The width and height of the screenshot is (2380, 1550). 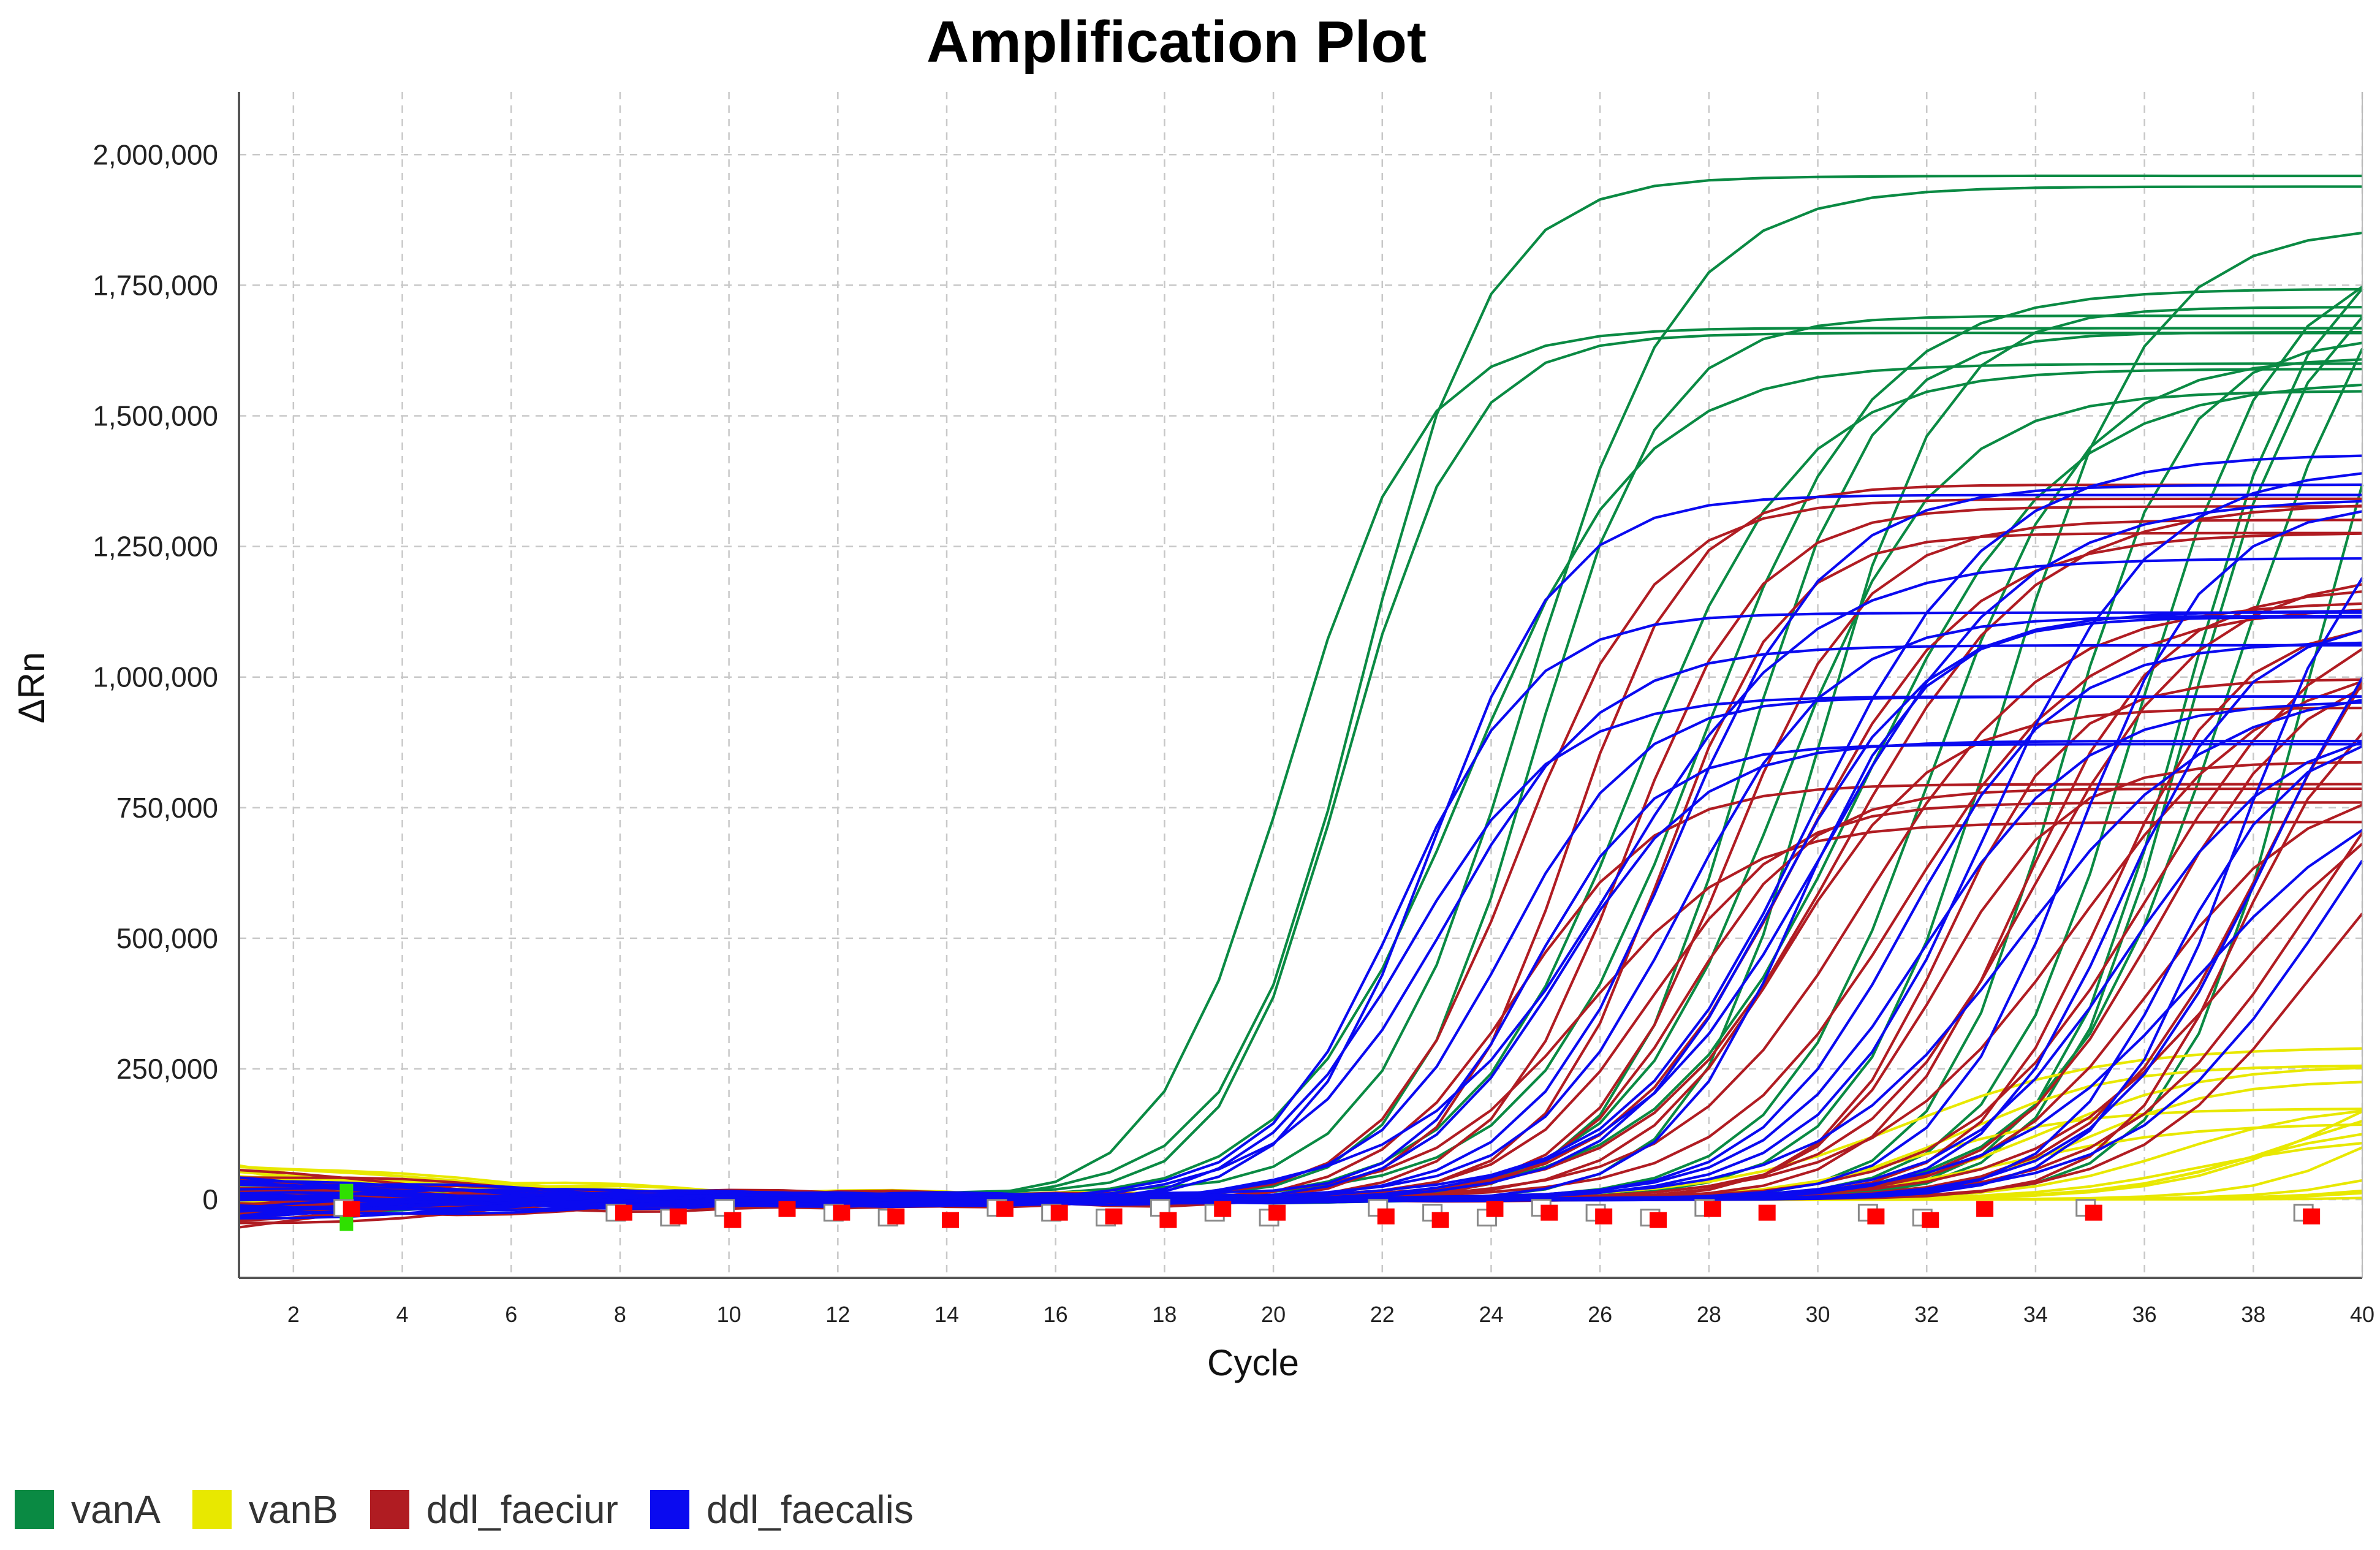 I want to click on y-tick-label: 750,000, so click(x=167, y=808).